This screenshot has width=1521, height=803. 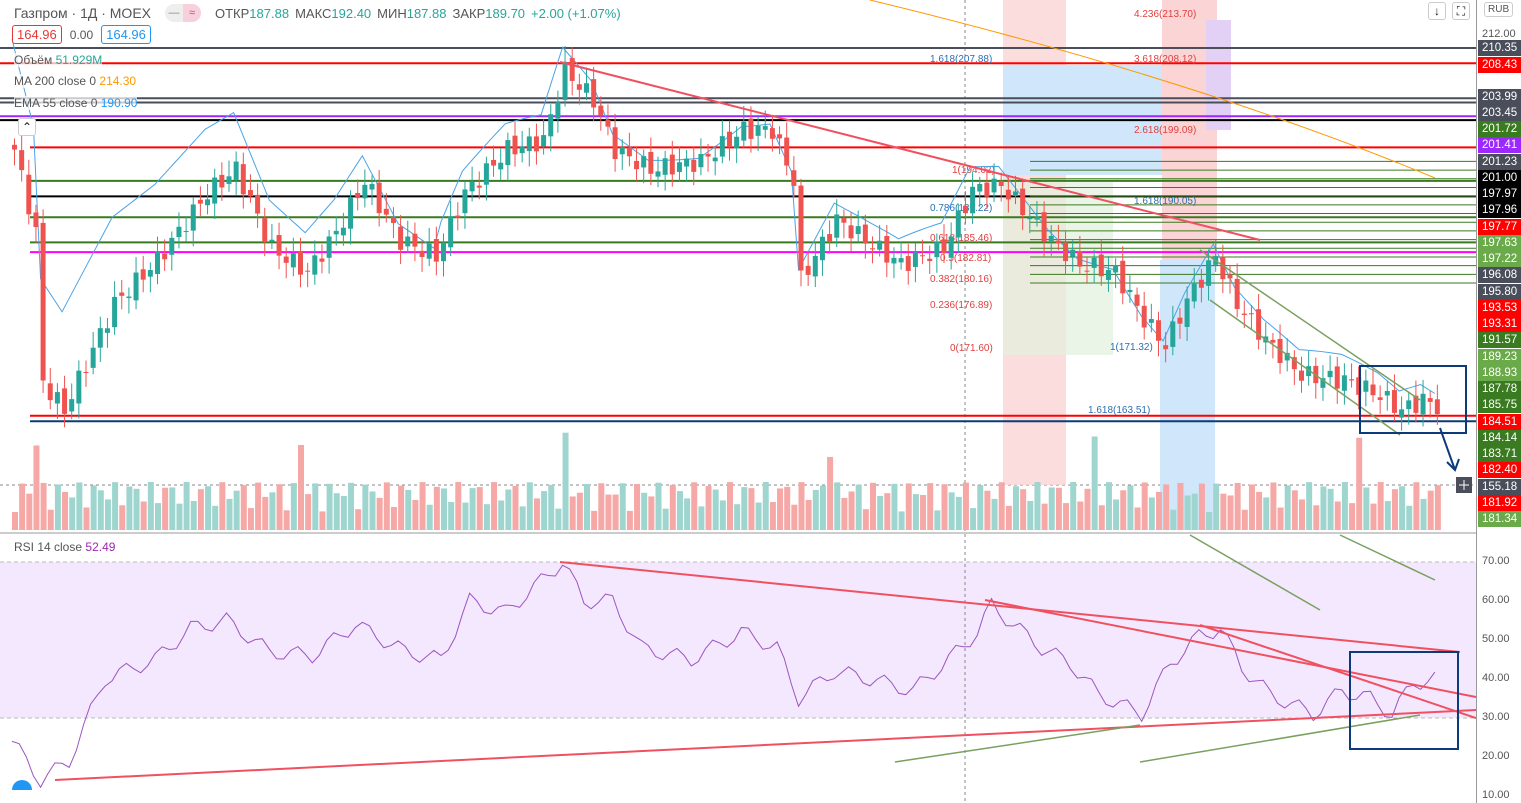 I want to click on highlight-box, so click(x=1404, y=700).